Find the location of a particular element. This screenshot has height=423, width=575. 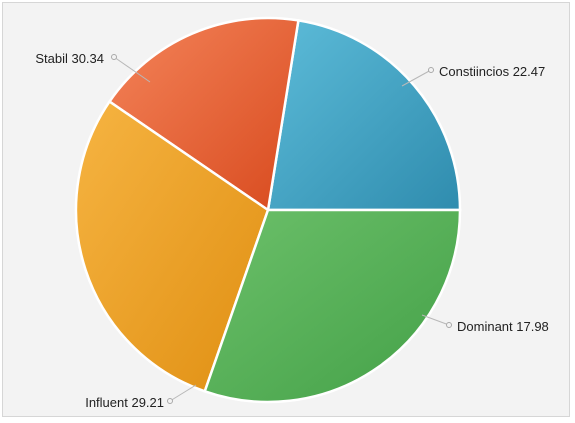

slice-label-constiincios: Constiincios 22.47 is located at coordinates (492, 71).